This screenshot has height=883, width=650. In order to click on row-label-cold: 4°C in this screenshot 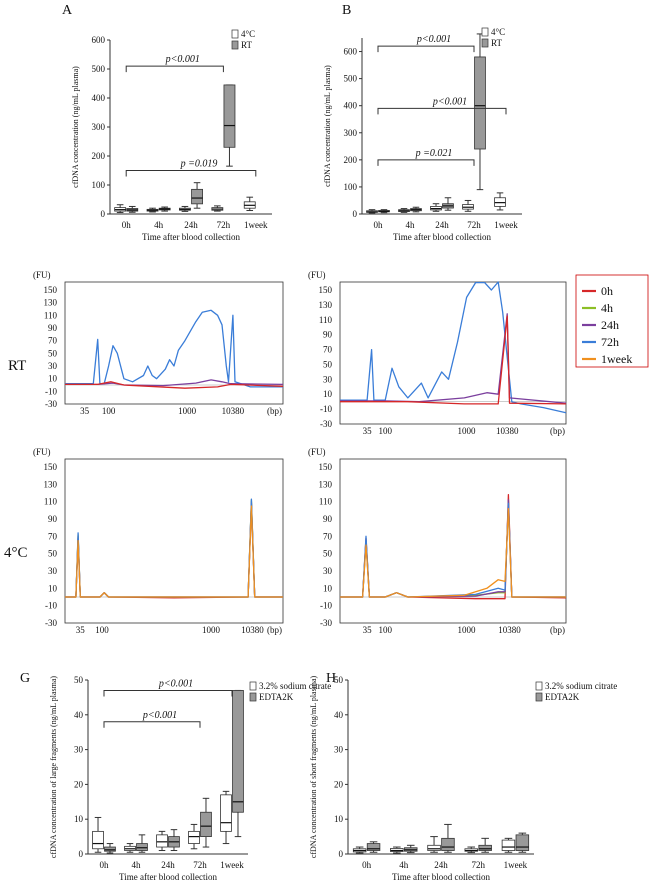, I will do `click(16, 553)`.